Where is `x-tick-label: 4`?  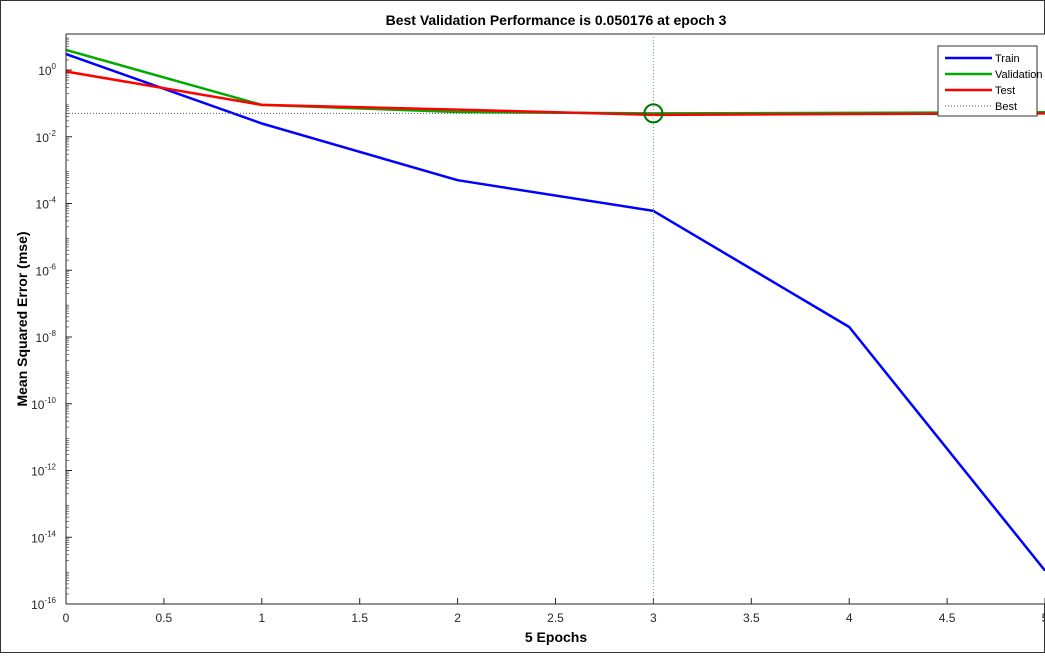 x-tick-label: 4 is located at coordinates (849, 618).